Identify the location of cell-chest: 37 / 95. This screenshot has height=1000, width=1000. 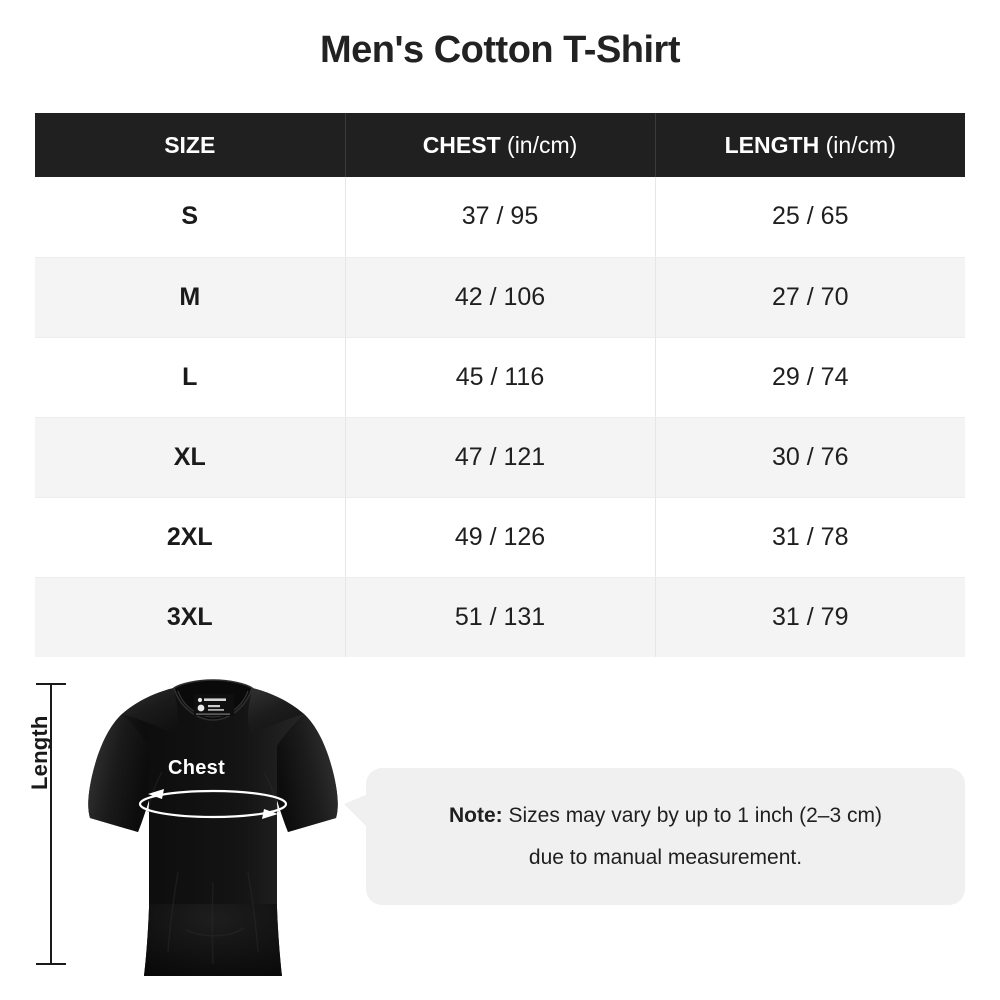
(500, 217).